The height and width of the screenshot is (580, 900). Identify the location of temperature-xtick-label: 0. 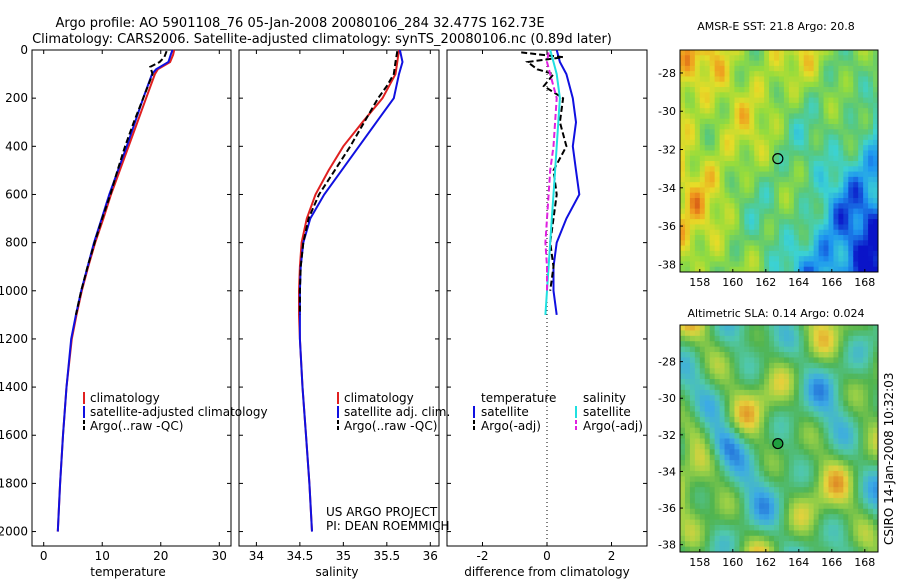
(44, 556).